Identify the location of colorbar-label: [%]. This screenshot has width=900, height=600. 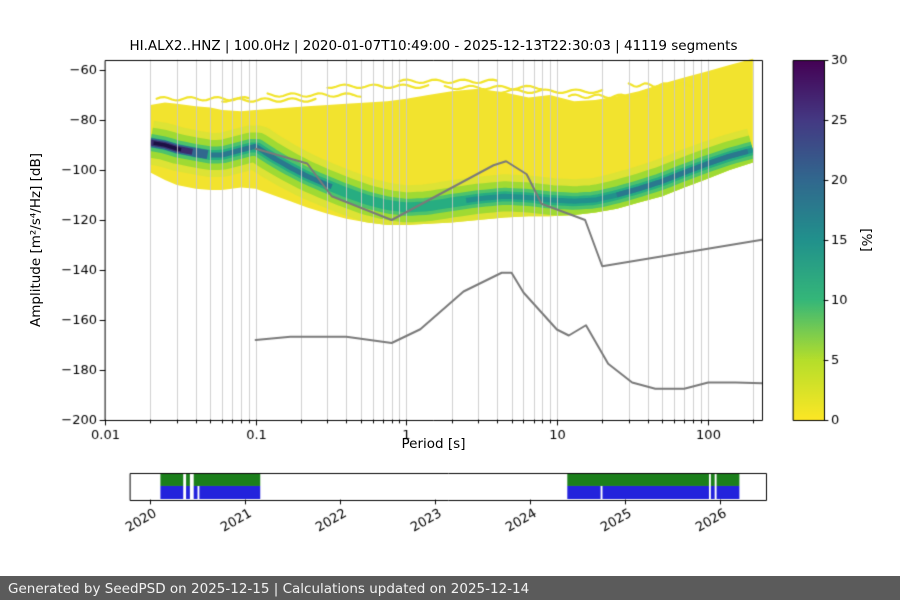
(866, 240).